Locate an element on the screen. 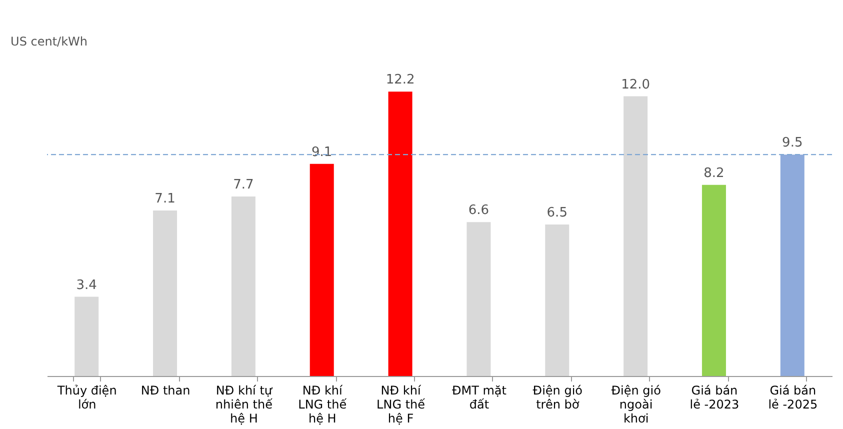 The image size is (843, 429). x-tick-label: NĐ khí tự nhiên thế hệ H is located at coordinates (244, 405).